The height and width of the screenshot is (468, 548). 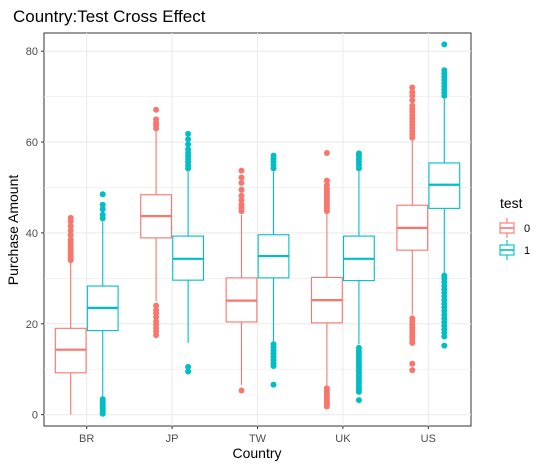 I want to click on y-tick-label: 40, so click(x=32, y=234).